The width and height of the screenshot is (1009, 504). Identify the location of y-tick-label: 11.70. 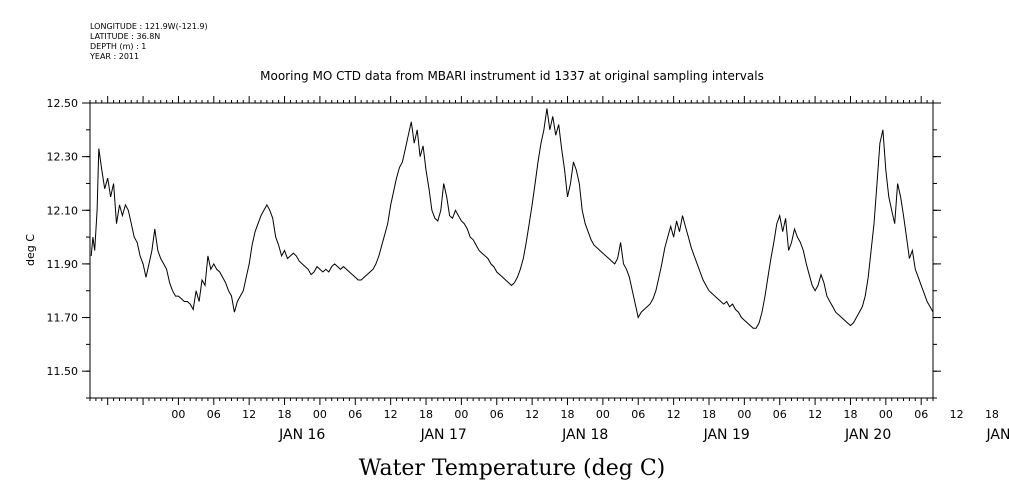
(63, 318).